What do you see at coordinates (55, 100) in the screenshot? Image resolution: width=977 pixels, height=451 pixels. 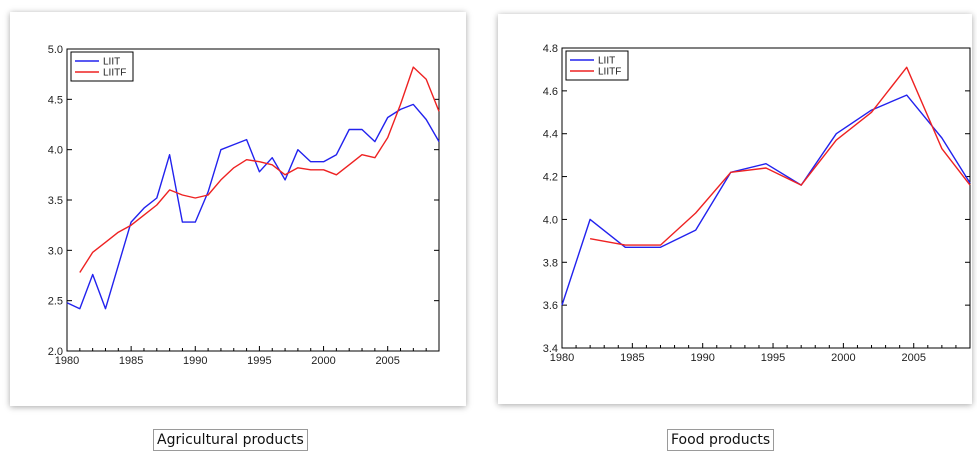 I see `y-tick-label: 4.5` at bounding box center [55, 100].